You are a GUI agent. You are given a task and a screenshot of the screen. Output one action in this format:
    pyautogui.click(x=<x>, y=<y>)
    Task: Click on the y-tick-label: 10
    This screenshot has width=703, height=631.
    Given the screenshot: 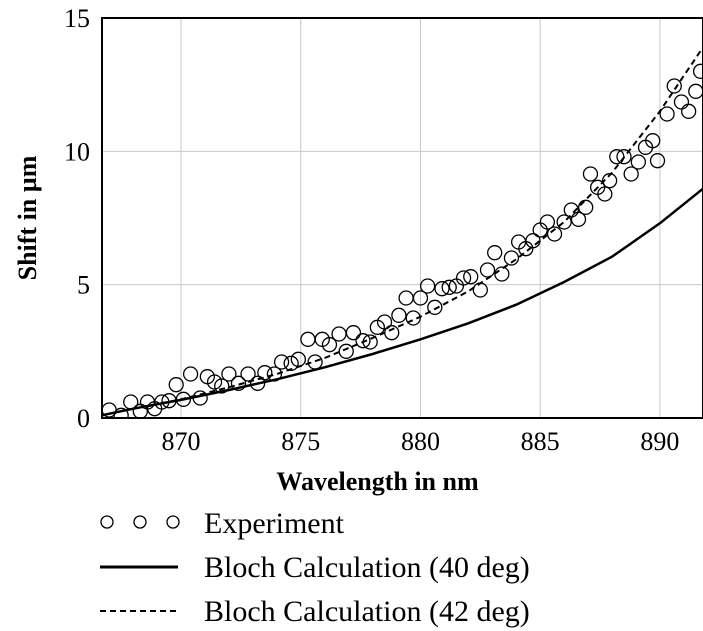 What is the action you would take?
    pyautogui.click(x=77, y=151)
    